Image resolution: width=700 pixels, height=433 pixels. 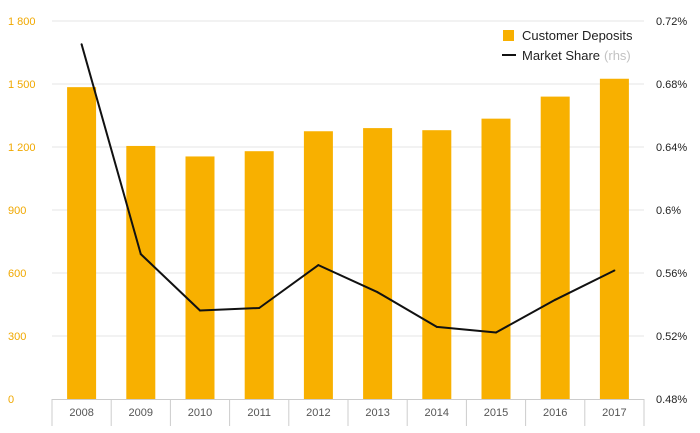 I want to click on x-tick-label: 2010, so click(x=200, y=413).